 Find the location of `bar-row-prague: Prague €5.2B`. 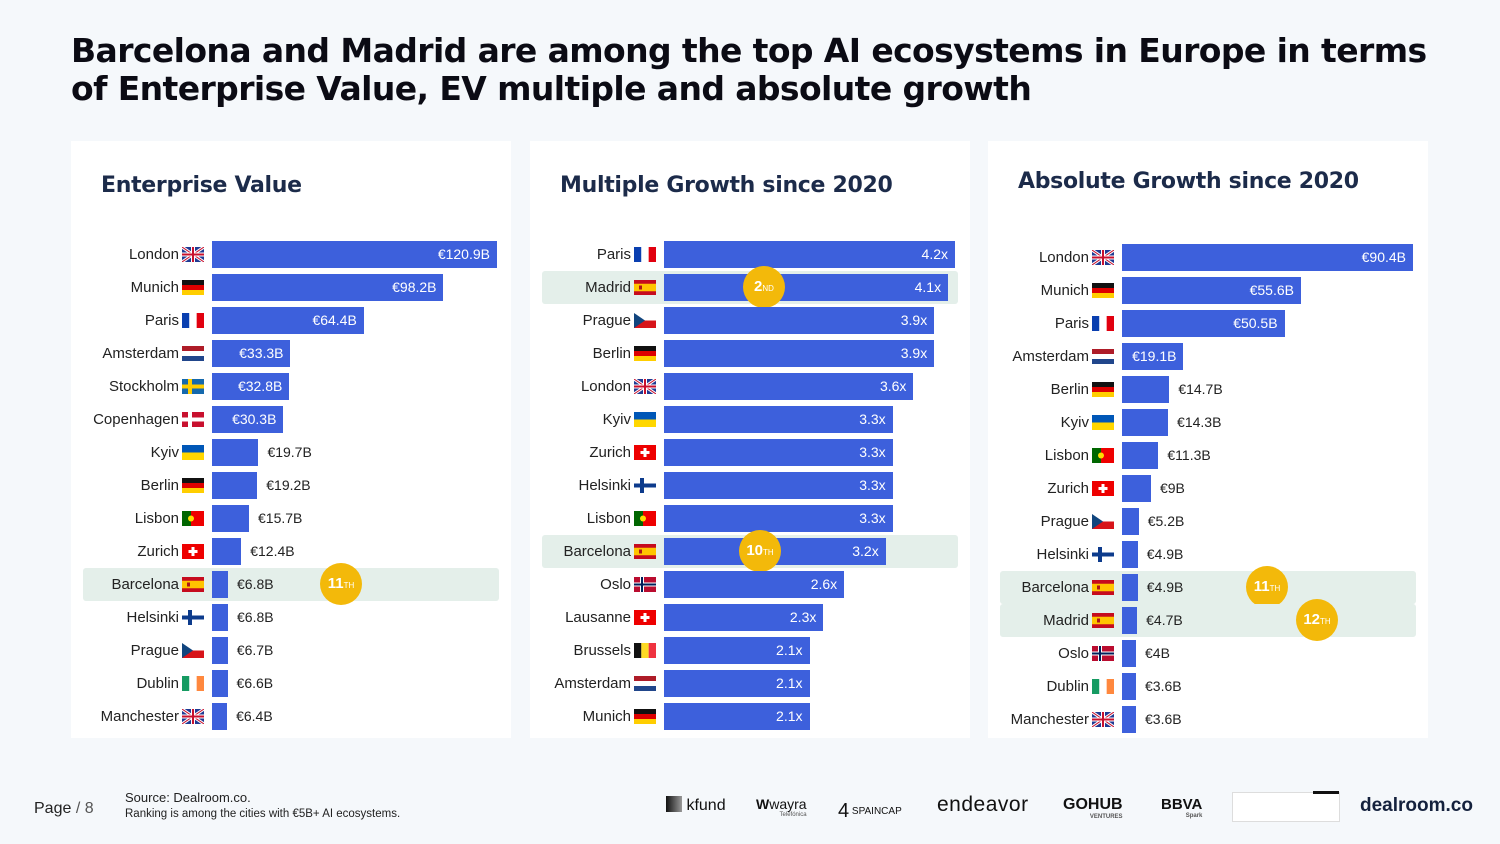

bar-row-prague: Prague €5.2B is located at coordinates (1208, 521).